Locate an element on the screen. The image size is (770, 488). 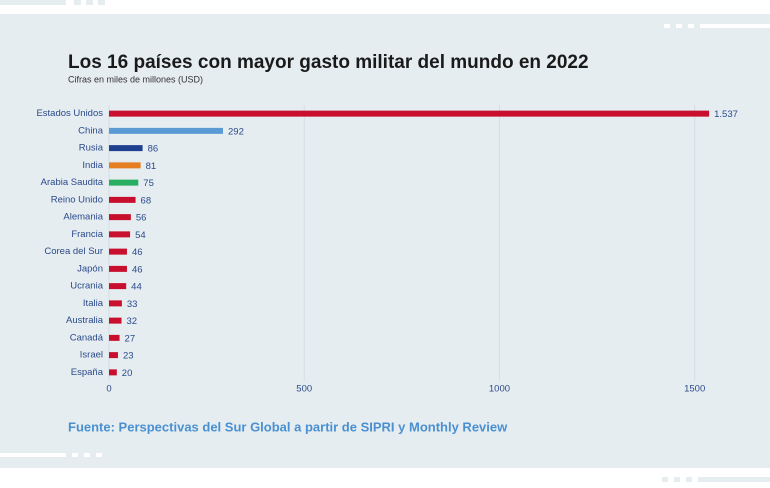
y-tick-label: Rusia is located at coordinates (91, 148).